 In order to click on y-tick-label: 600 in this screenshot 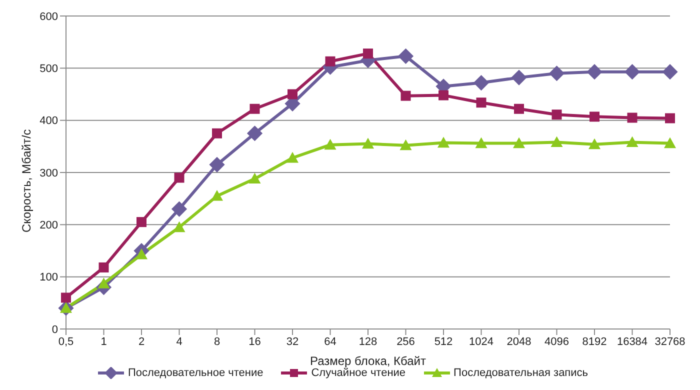, I will do `click(49, 16)`.